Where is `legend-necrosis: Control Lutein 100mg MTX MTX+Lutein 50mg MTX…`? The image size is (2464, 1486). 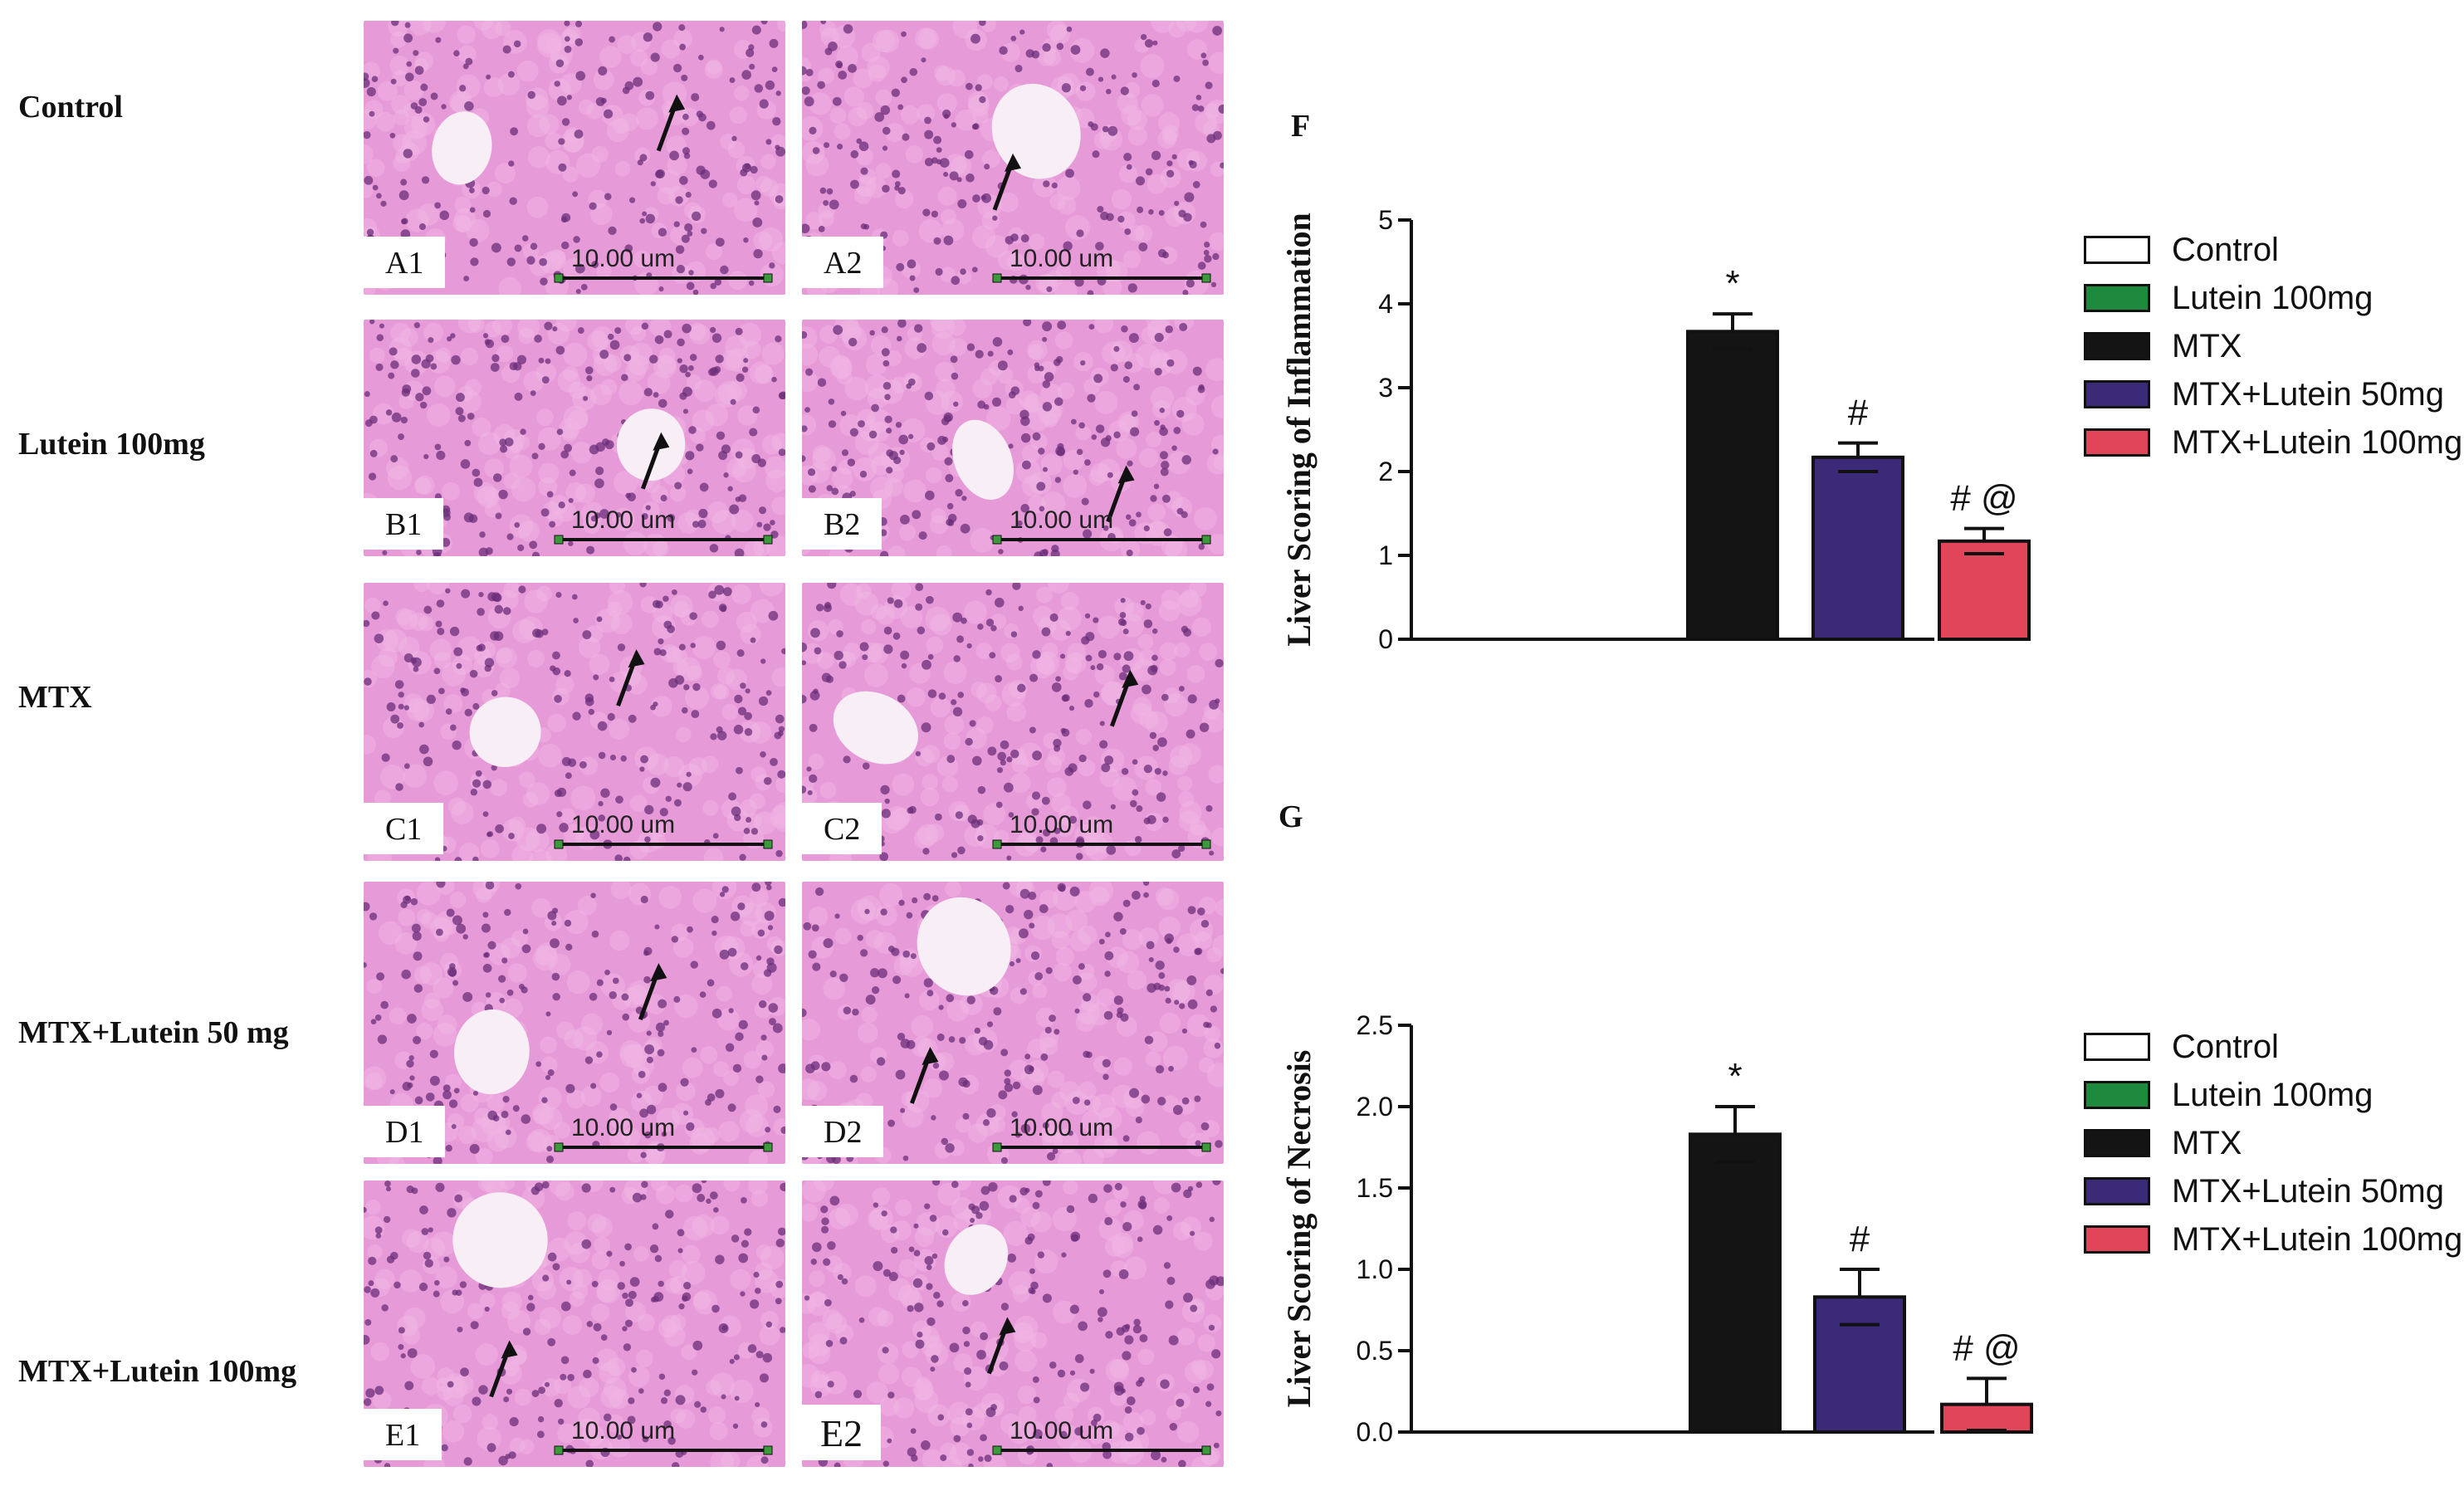 legend-necrosis: Control Lutein 100mg MTX MTX+Lutein 50mg MTX… is located at coordinates (2273, 1143).